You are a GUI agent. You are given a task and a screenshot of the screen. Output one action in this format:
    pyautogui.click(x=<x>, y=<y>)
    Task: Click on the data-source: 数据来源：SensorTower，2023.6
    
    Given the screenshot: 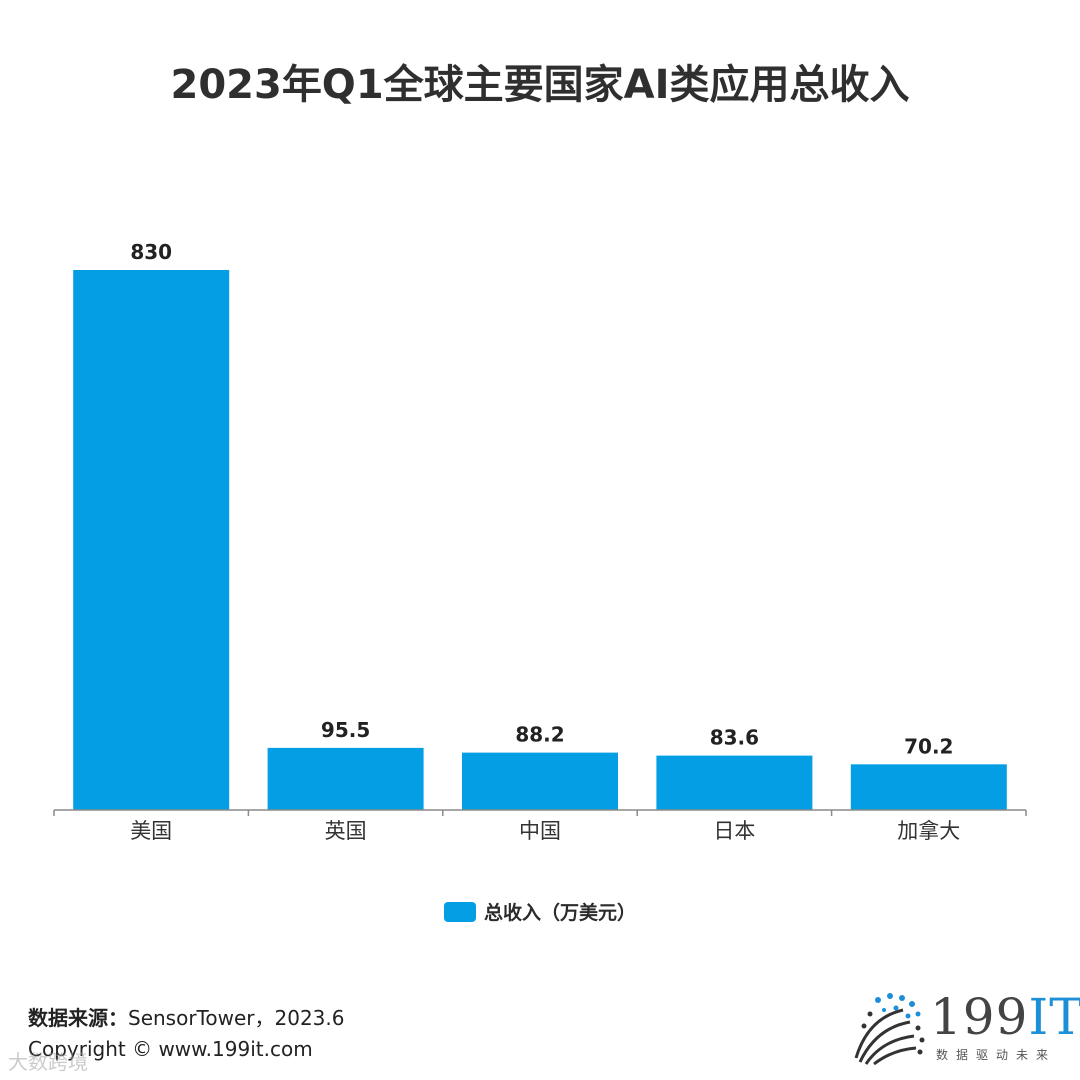 What is the action you would take?
    pyautogui.click(x=186, y=1016)
    